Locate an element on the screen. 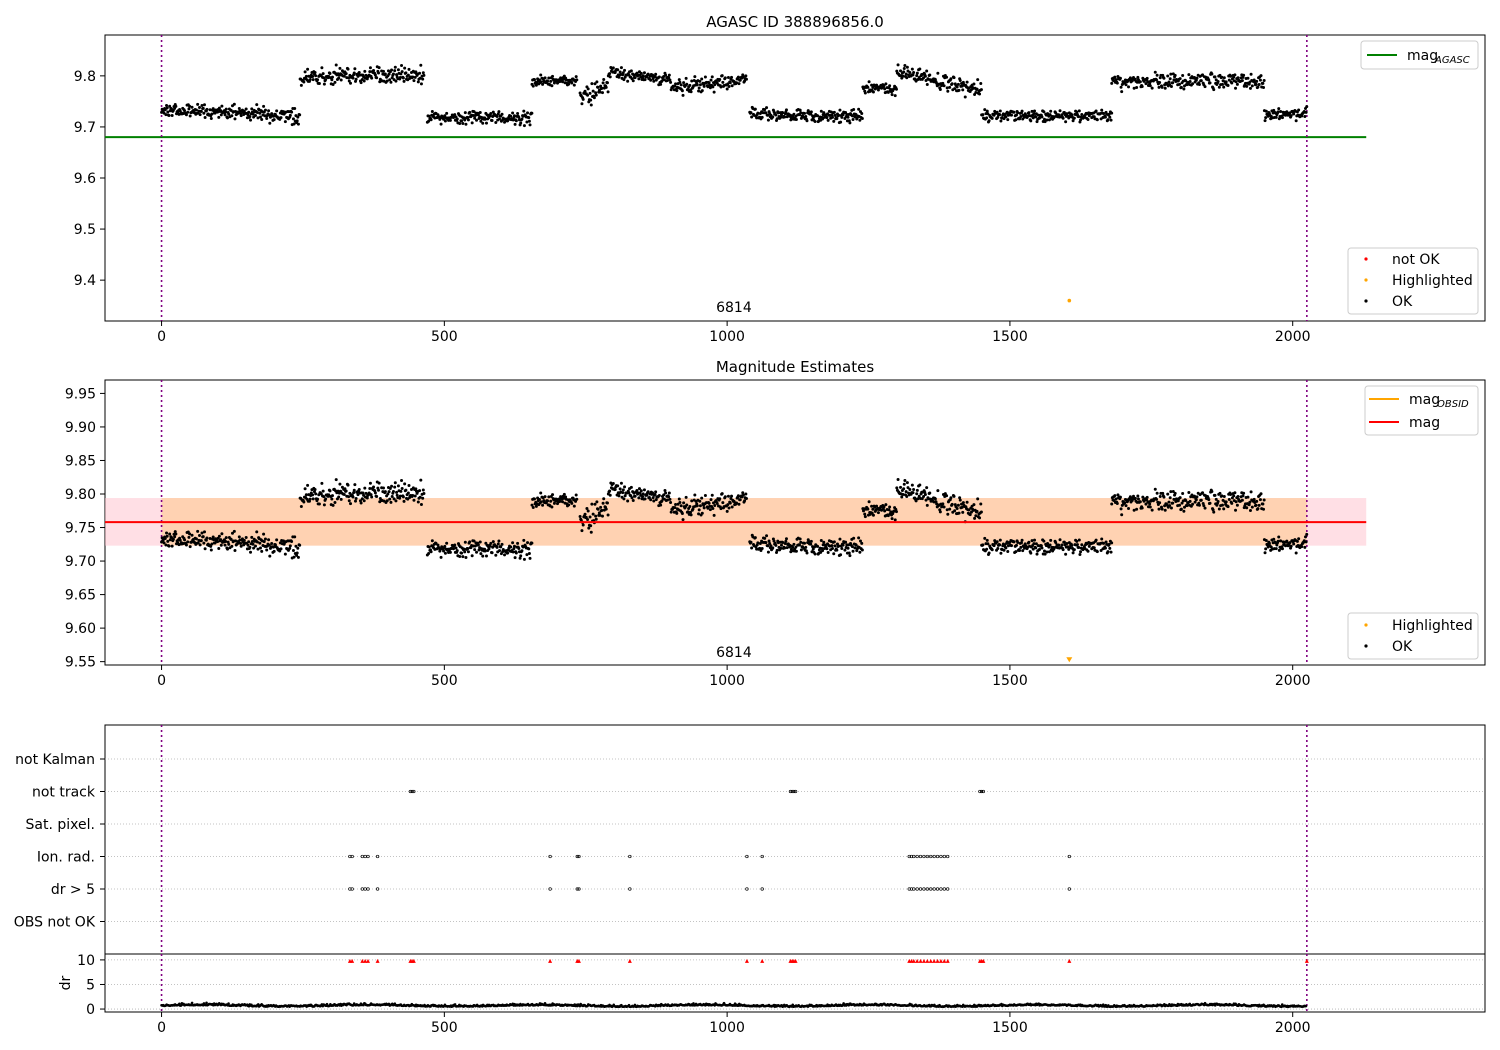 This screenshot has height=1050, width=1500. dr-point is located at coordinates (206, 1003).